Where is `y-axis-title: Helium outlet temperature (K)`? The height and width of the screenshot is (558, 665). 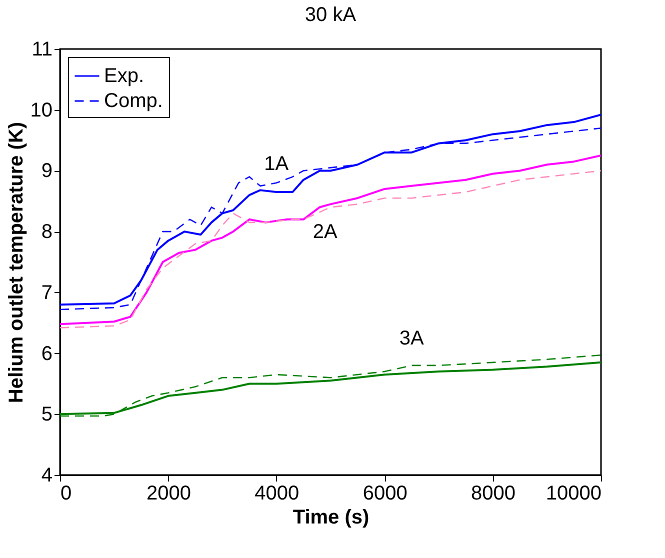 y-axis-title: Helium outlet temperature (K) is located at coordinates (16, 263).